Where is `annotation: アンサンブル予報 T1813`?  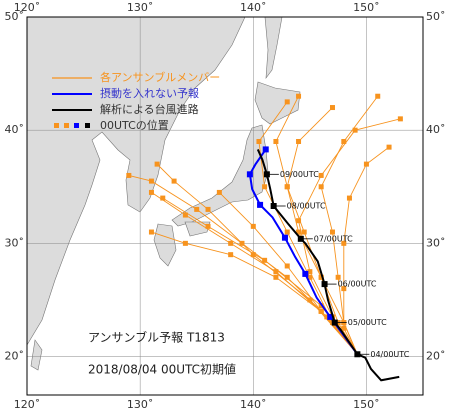
annotation: アンサンブル予報 T1813 is located at coordinates (156, 337).